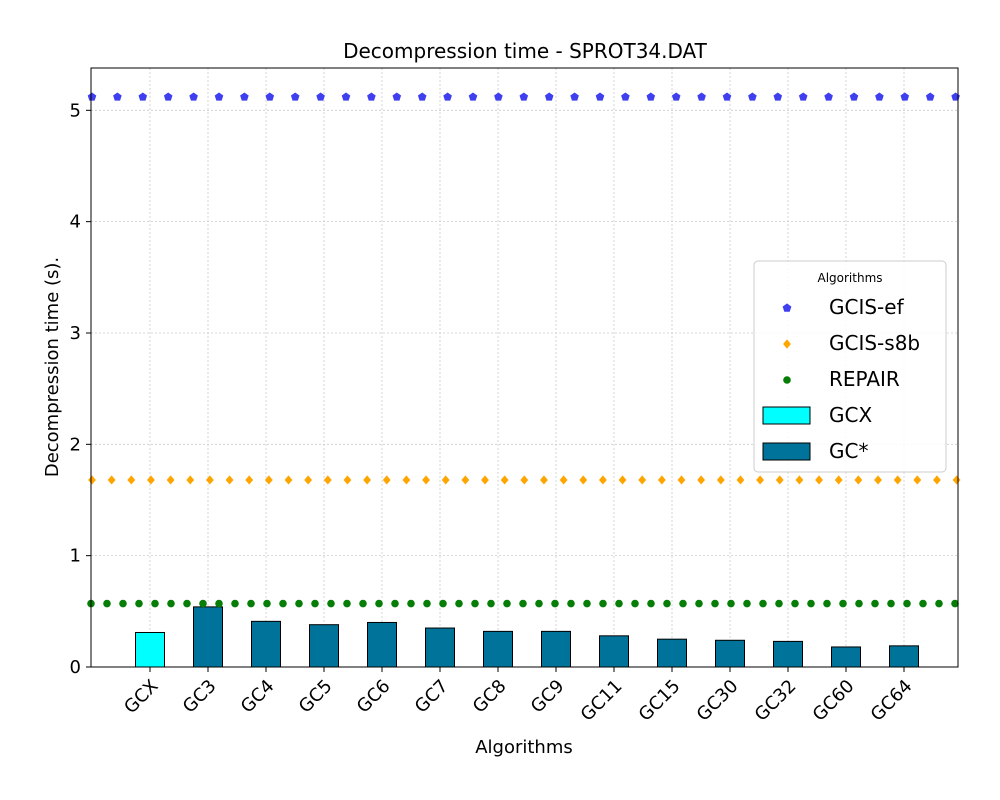 The width and height of the screenshot is (1000, 800). What do you see at coordinates (787, 307) in the screenshot?
I see `legend-marker-gcis-ef` at bounding box center [787, 307].